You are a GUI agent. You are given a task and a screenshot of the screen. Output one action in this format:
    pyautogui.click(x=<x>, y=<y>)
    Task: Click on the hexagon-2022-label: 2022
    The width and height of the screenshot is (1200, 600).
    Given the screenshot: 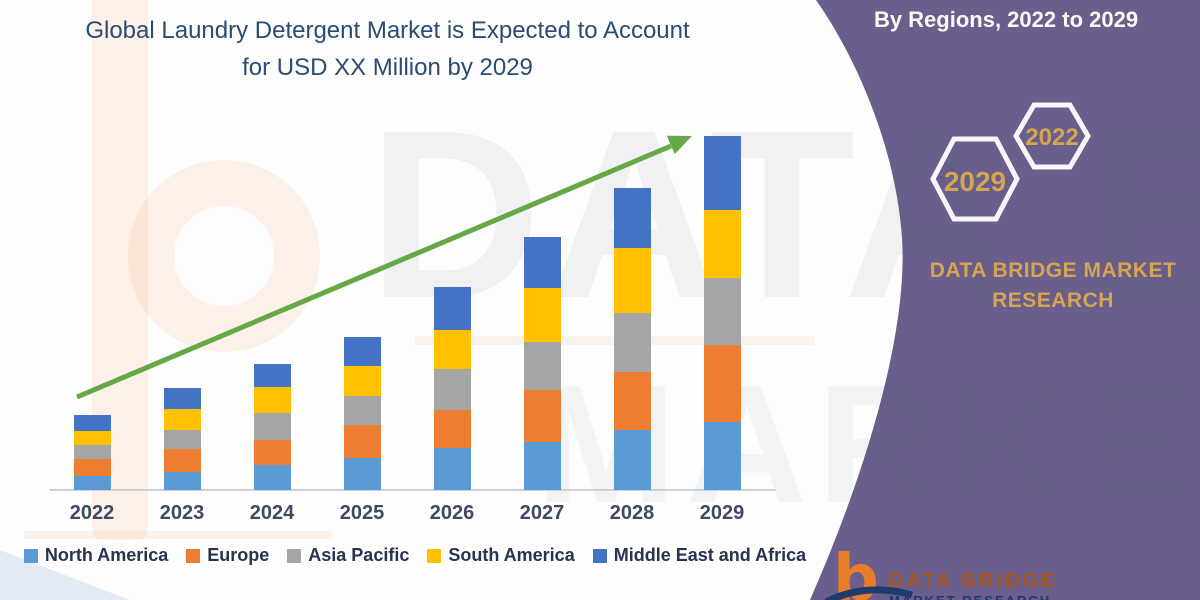 What is the action you would take?
    pyautogui.click(x=1052, y=137)
    